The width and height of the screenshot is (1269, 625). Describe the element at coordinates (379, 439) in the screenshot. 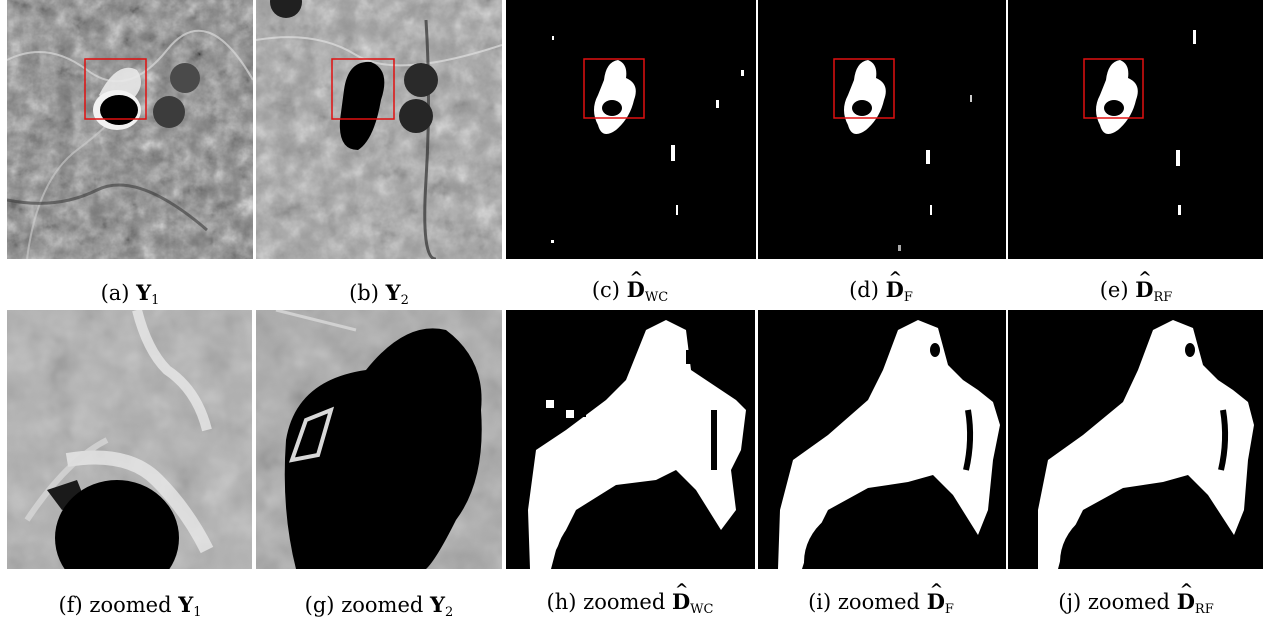

I see `zoomed-image-y2` at that location.